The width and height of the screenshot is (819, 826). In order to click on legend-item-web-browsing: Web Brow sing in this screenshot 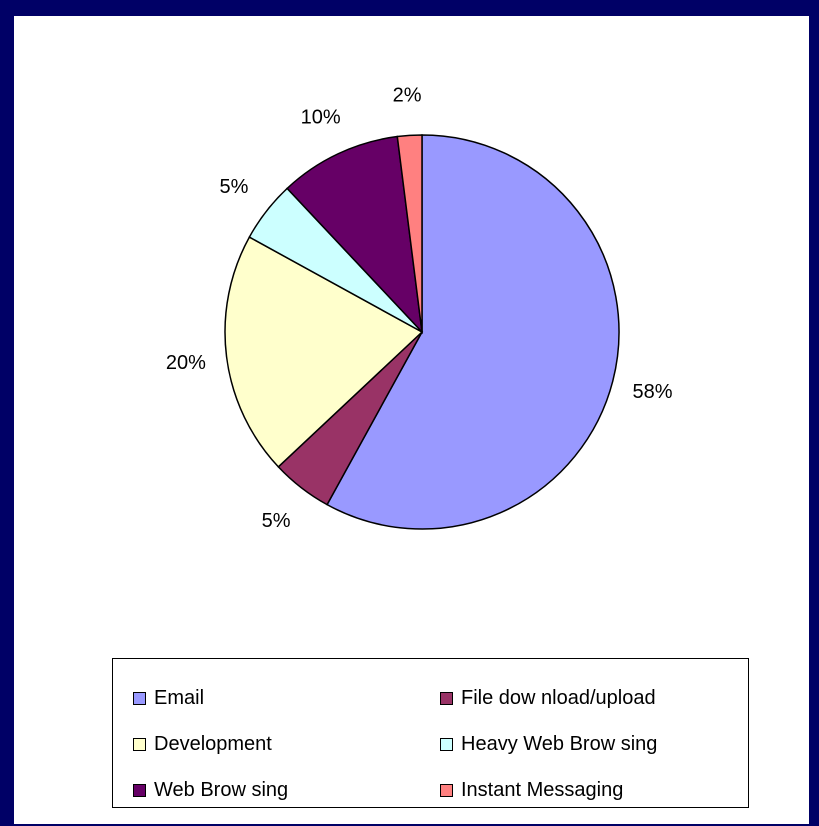, I will do `click(210, 790)`.